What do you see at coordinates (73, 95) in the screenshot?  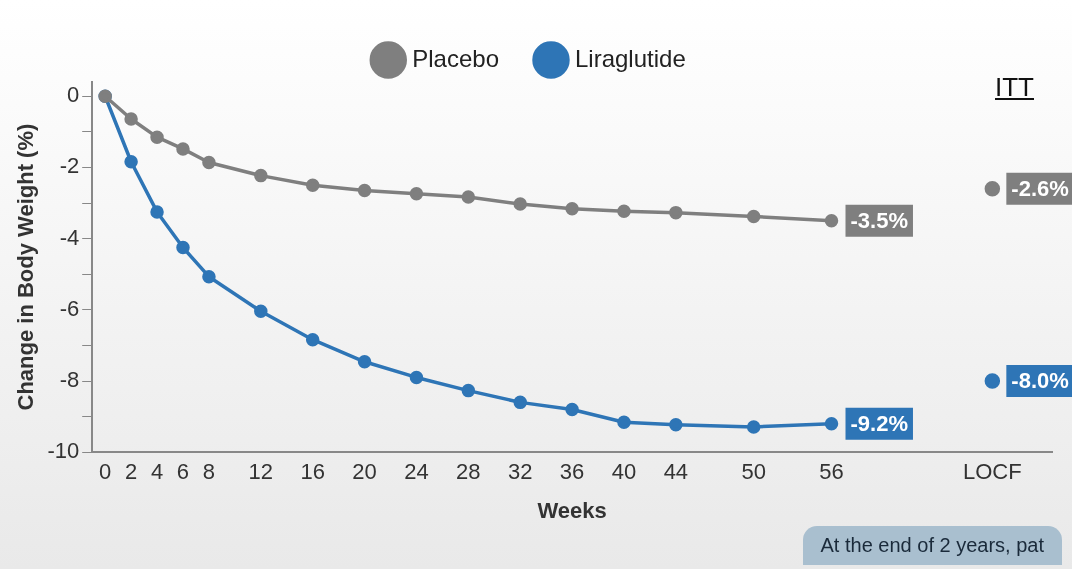 I see `y-tick-label: 0` at bounding box center [73, 95].